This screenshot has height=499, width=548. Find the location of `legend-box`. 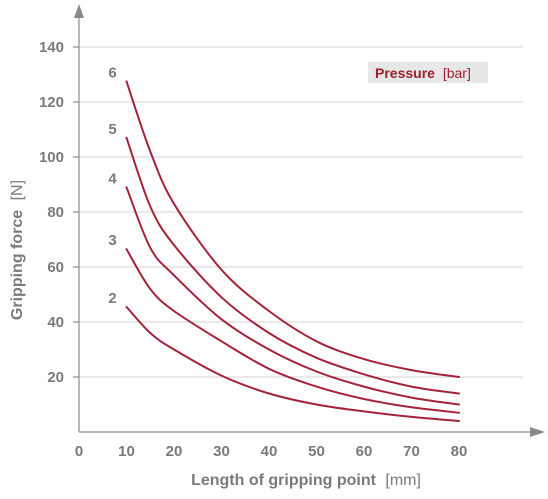

legend-box is located at coordinates (428, 72).